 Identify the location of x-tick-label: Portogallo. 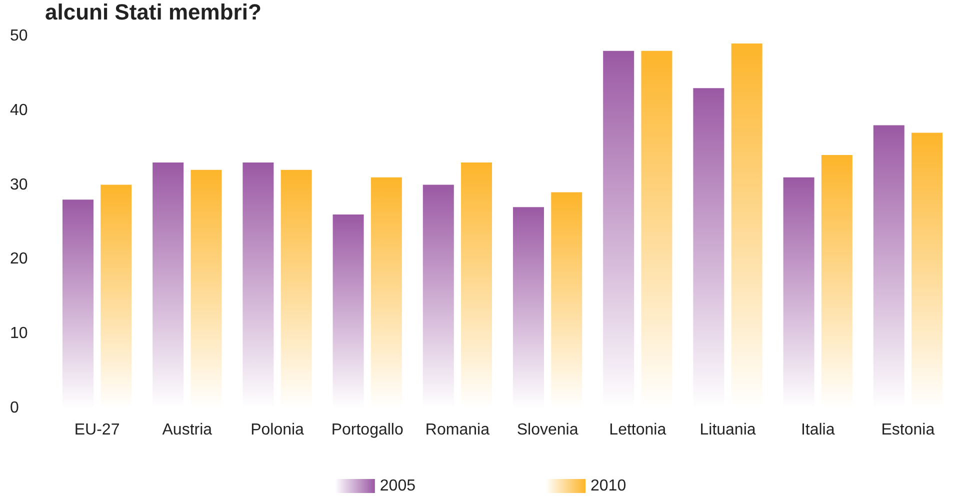
(367, 430).